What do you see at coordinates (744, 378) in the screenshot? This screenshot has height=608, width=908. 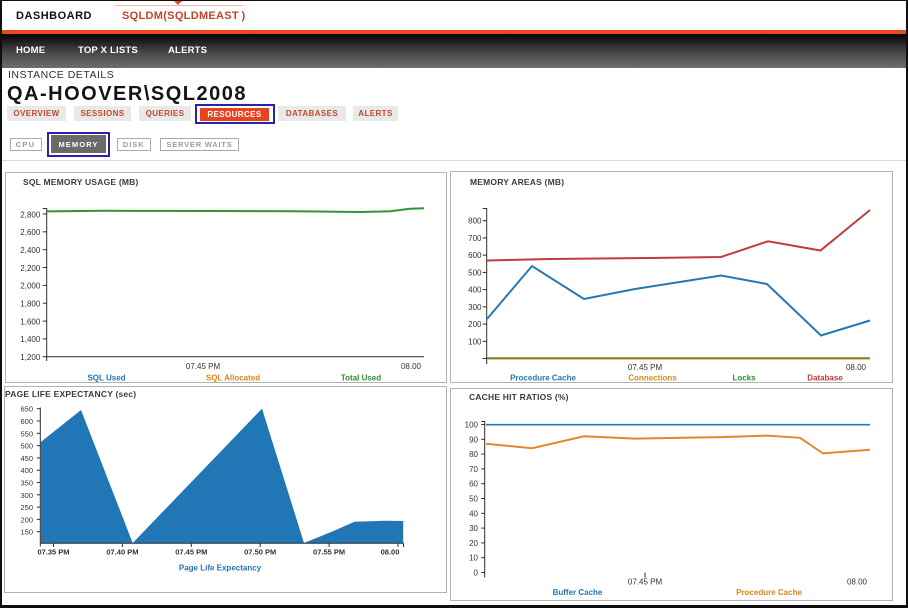 I see `svg-text: Locks` at bounding box center [744, 378].